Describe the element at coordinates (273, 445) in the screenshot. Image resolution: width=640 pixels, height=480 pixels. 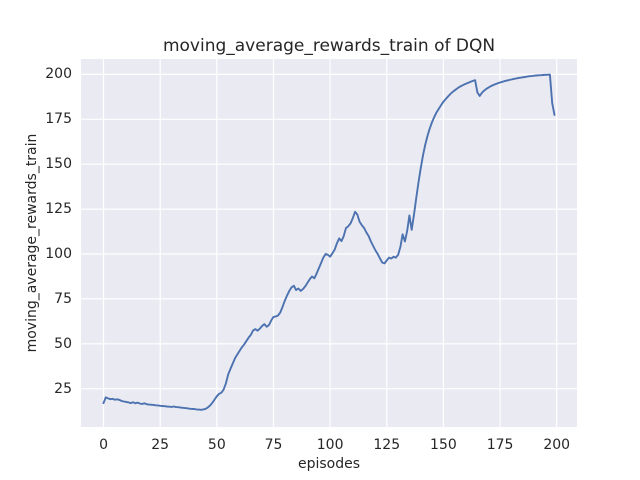
I see `x-tick-label: 75` at that location.